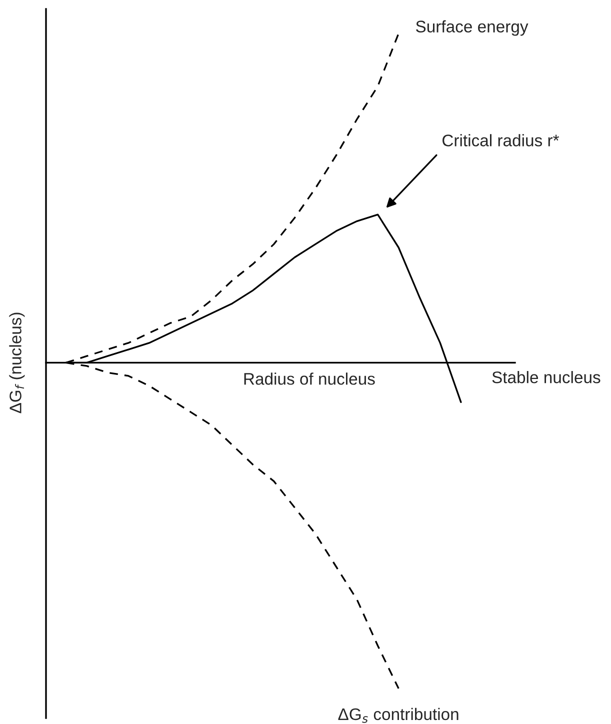 Image resolution: width=611 pixels, height=724 pixels. What do you see at coordinates (17, 363) in the screenshot?
I see `y-axis-title: ΔG$_{f}$ (nucleus)` at bounding box center [17, 363].